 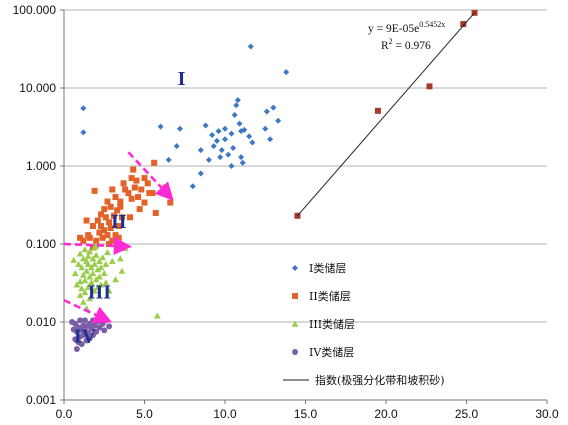 What do you see at coordinates (182, 79) in the screenshot?
I see `zone-label: I` at bounding box center [182, 79].